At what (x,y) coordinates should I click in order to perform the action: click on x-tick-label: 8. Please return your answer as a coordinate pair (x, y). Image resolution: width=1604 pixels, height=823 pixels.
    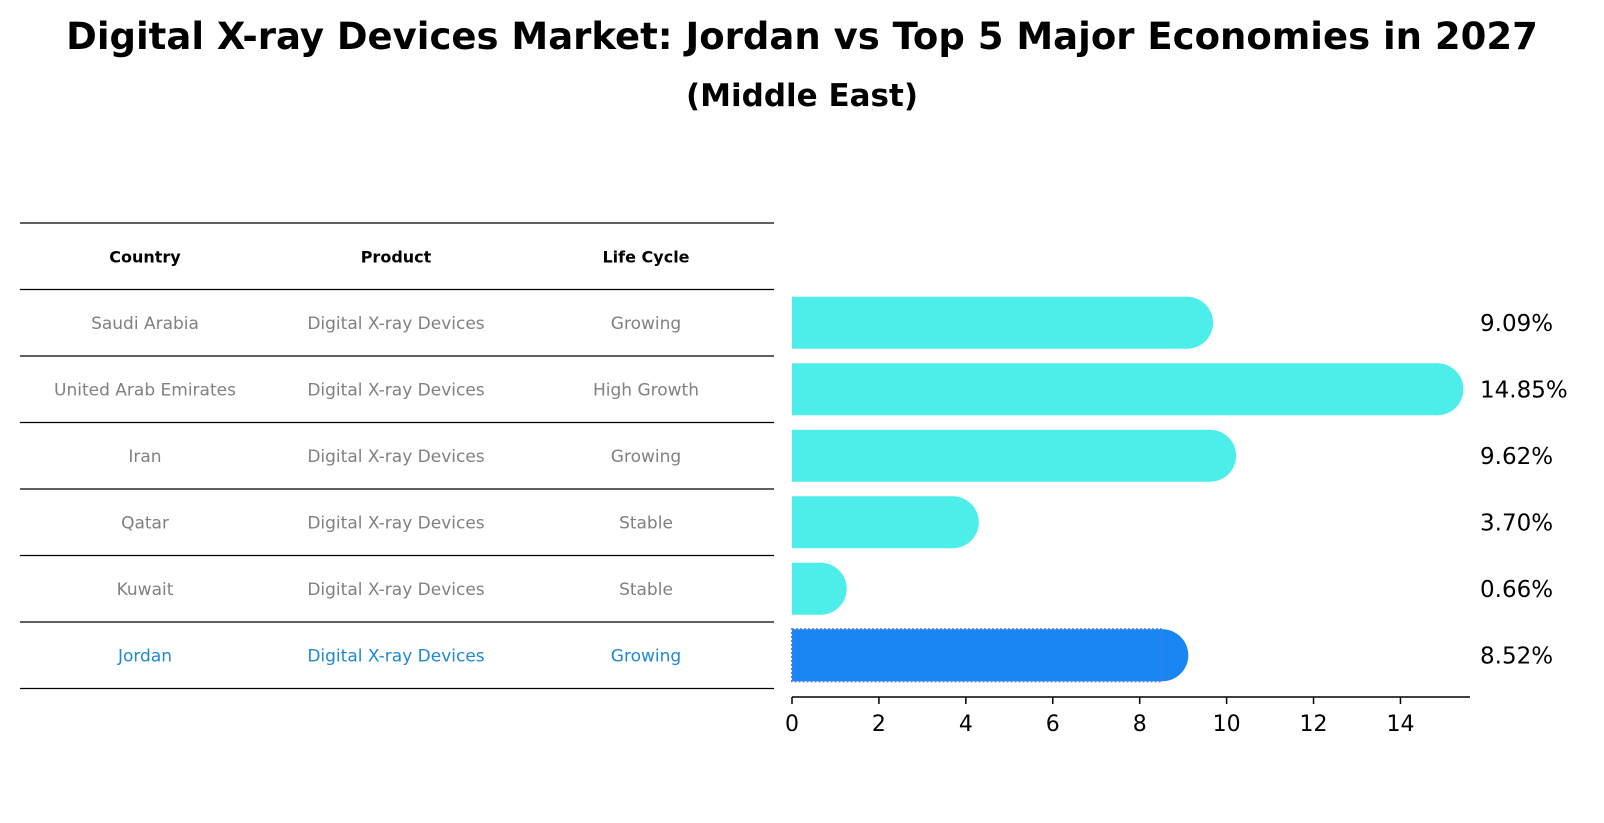
    Looking at the image, I should click on (1140, 724).